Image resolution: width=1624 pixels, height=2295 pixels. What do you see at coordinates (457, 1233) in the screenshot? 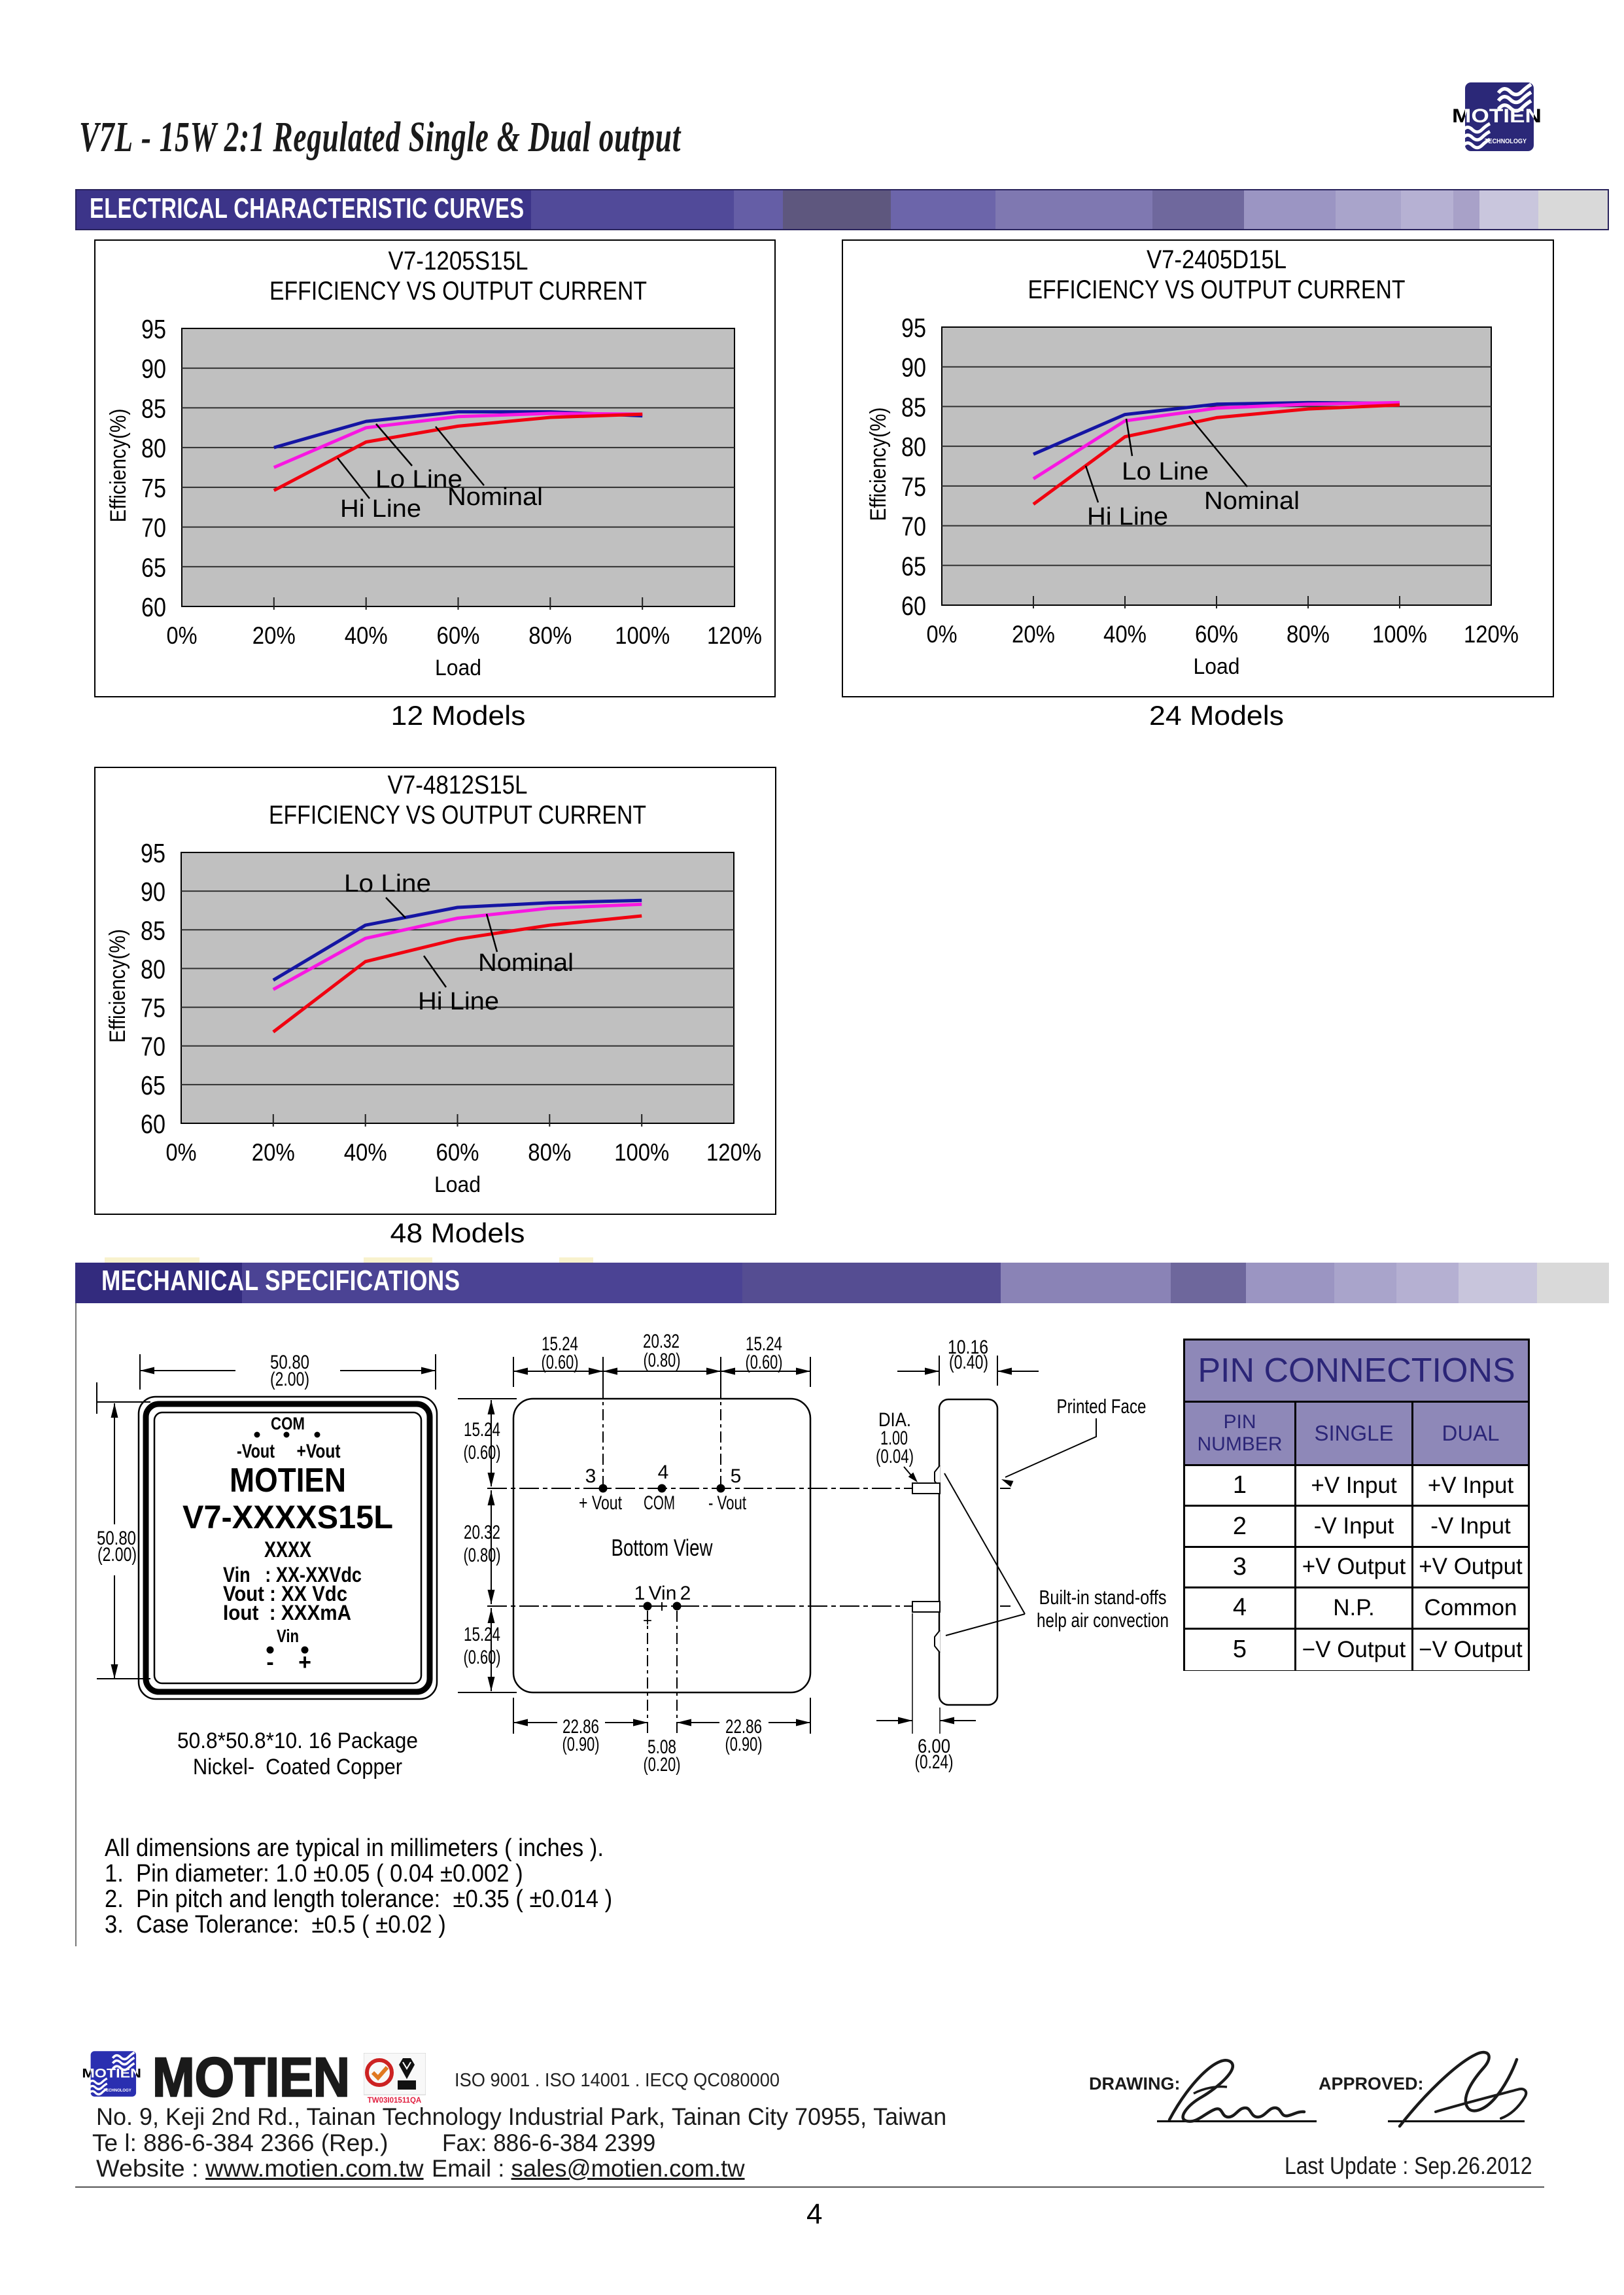
I see `svg-text: 48 Models` at bounding box center [457, 1233].